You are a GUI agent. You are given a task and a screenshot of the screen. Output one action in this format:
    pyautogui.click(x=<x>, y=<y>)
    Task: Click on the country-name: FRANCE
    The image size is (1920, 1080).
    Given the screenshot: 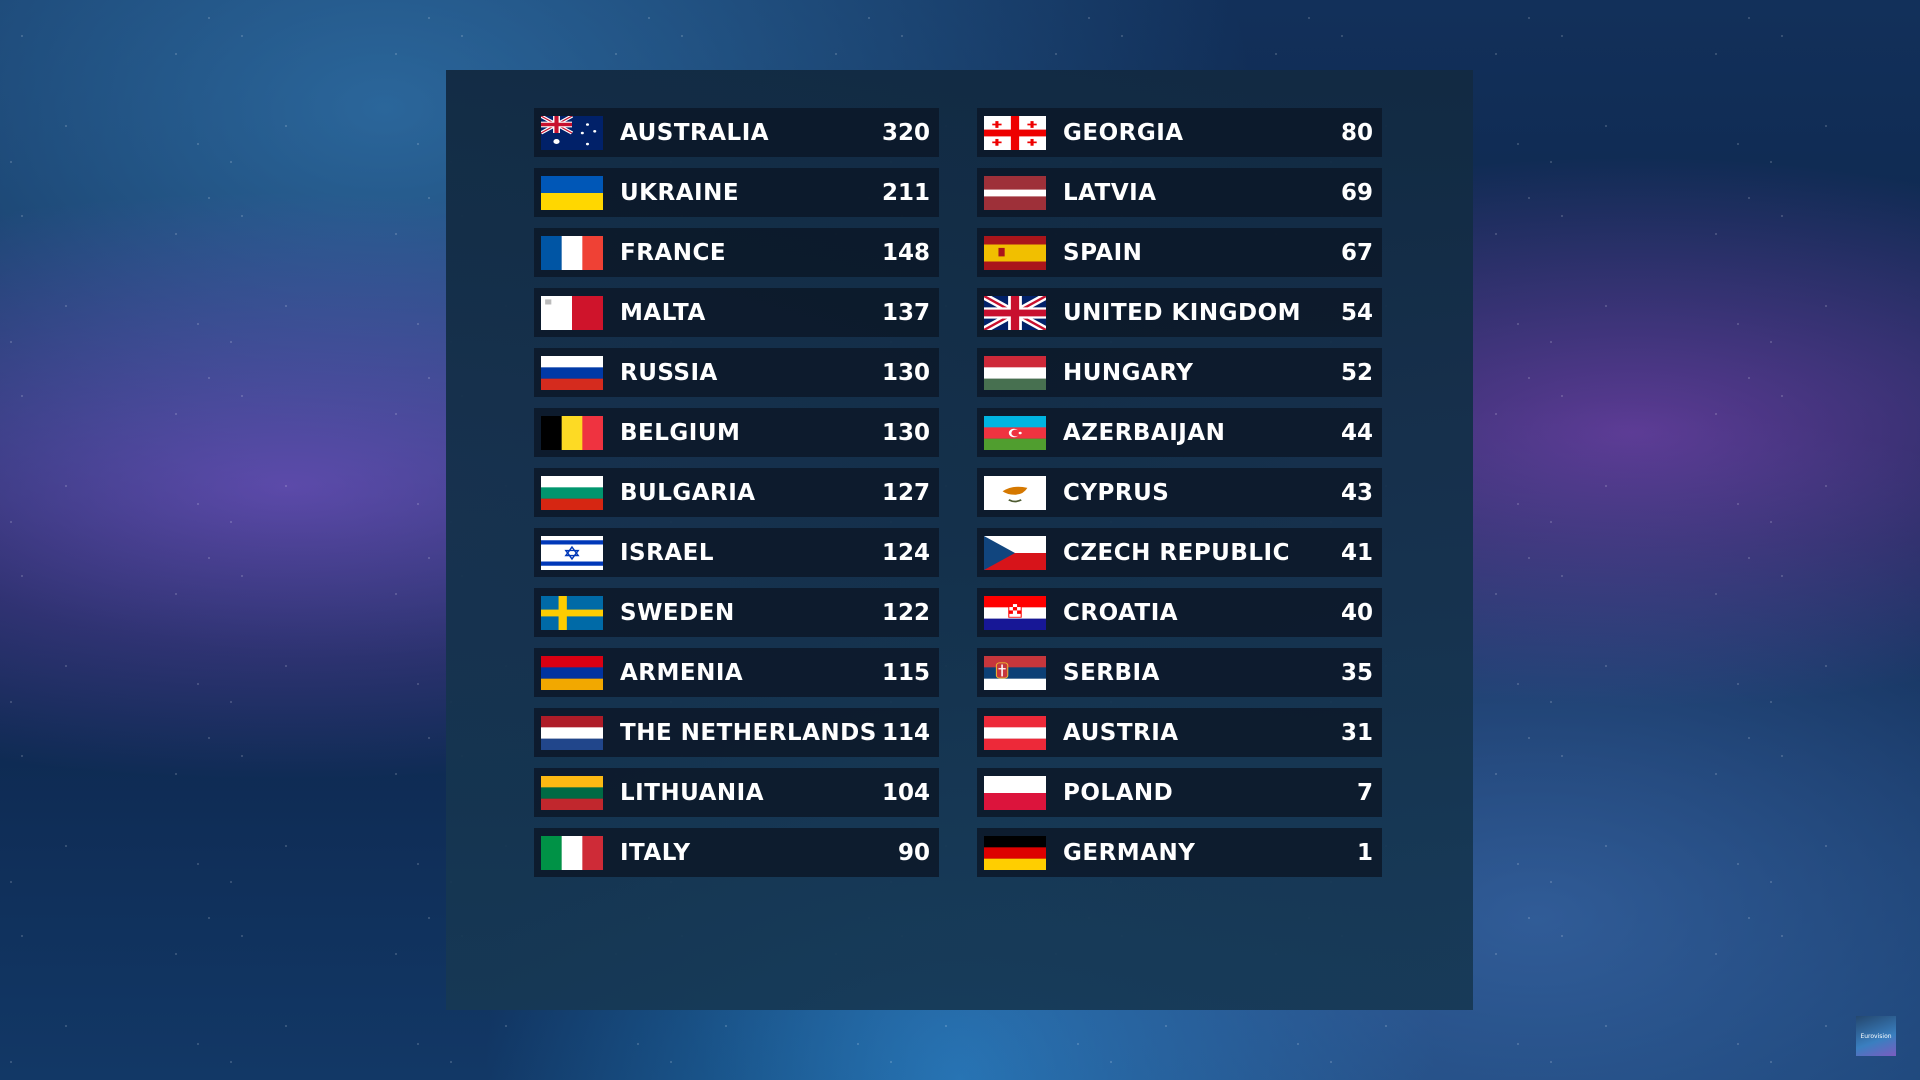 What is the action you would take?
    pyautogui.click(x=673, y=252)
    